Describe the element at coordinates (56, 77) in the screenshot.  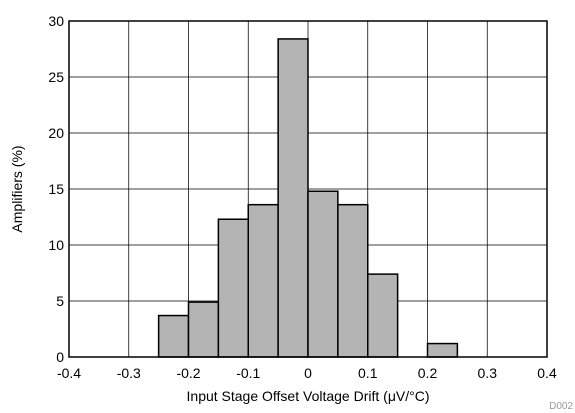
I see `y-tick-label: 25` at that location.